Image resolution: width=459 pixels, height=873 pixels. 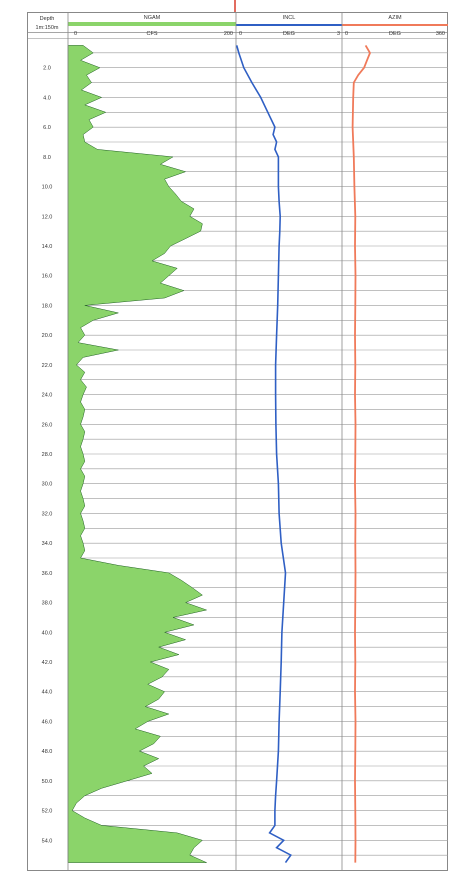 I want to click on depth-tick-label: 18.0, so click(x=47, y=306).